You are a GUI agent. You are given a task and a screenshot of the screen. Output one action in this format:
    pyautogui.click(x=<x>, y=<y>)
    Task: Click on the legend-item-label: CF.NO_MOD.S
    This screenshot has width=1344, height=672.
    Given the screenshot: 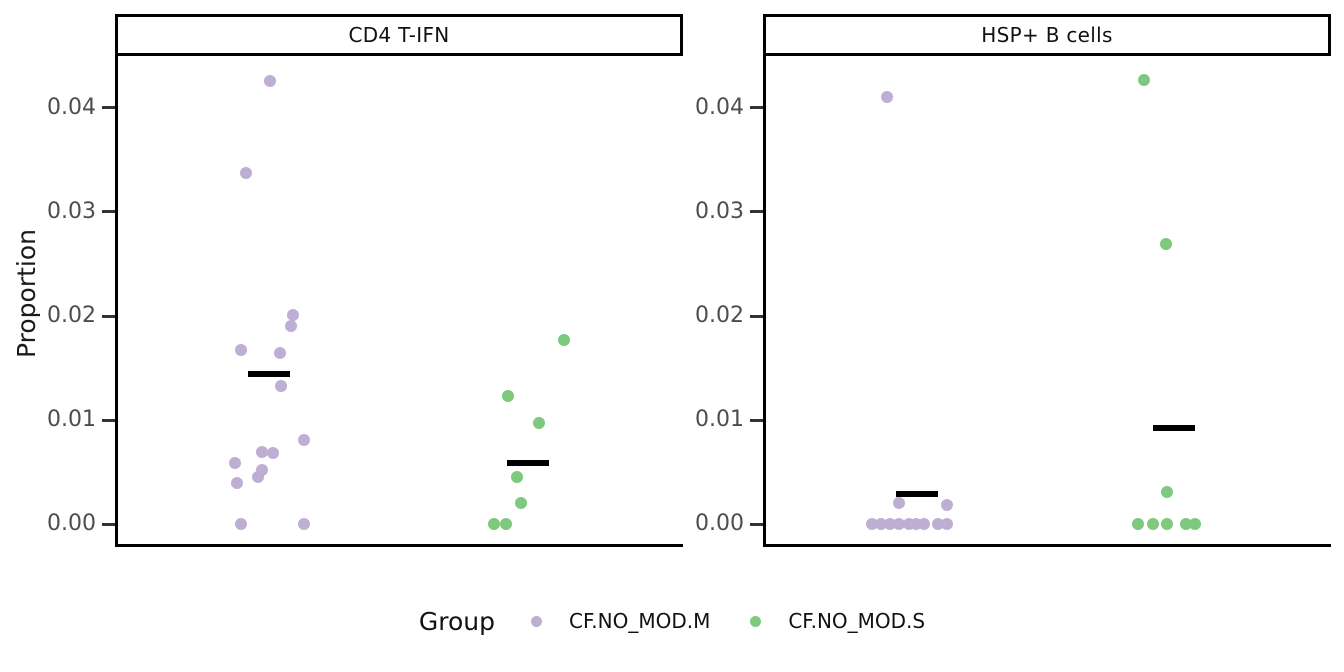 What is the action you would take?
    pyautogui.click(x=857, y=621)
    